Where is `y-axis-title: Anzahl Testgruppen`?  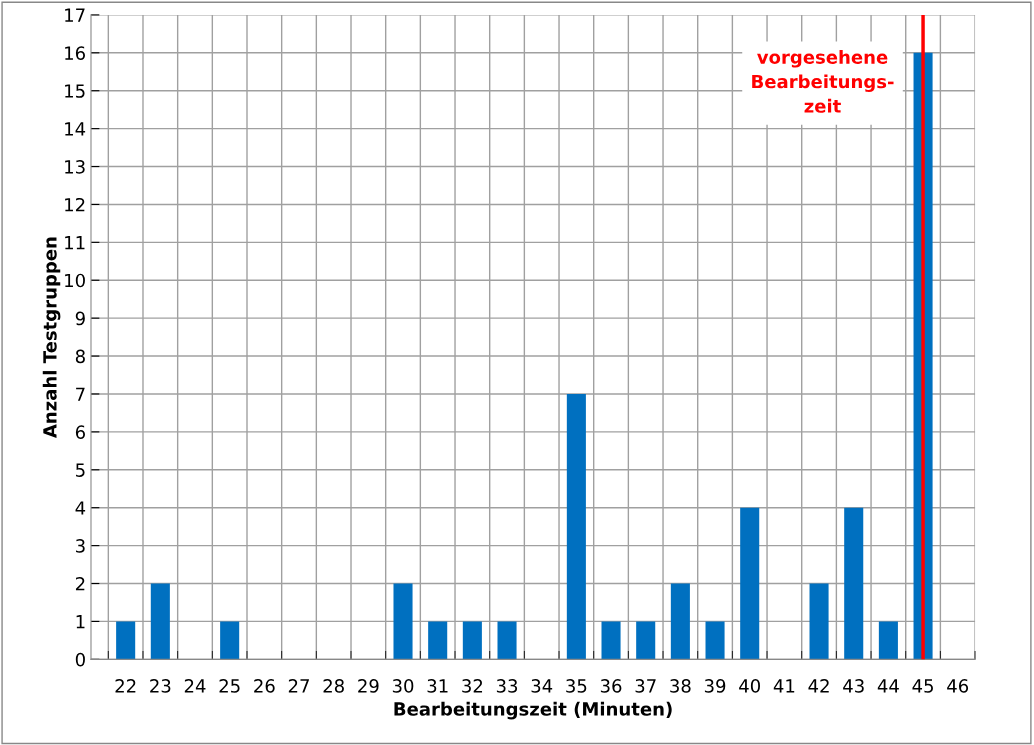 y-axis-title: Anzahl Testgruppen is located at coordinates (51, 338).